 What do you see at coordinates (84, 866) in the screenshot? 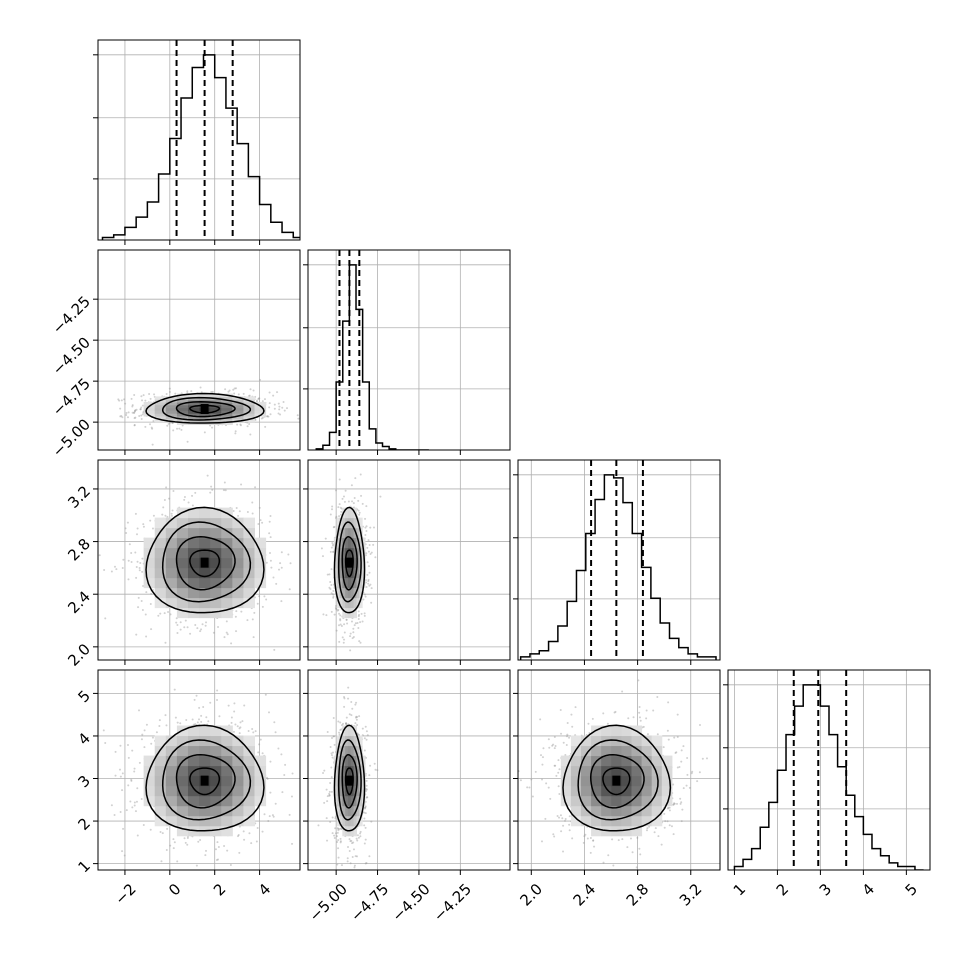
I see `y-tick-label-3: 1` at bounding box center [84, 866].